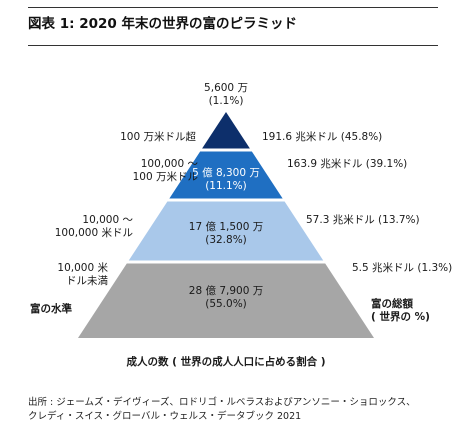 The height and width of the screenshot is (441, 458). I want to click on pyramid-tier-base, so click(226, 300).